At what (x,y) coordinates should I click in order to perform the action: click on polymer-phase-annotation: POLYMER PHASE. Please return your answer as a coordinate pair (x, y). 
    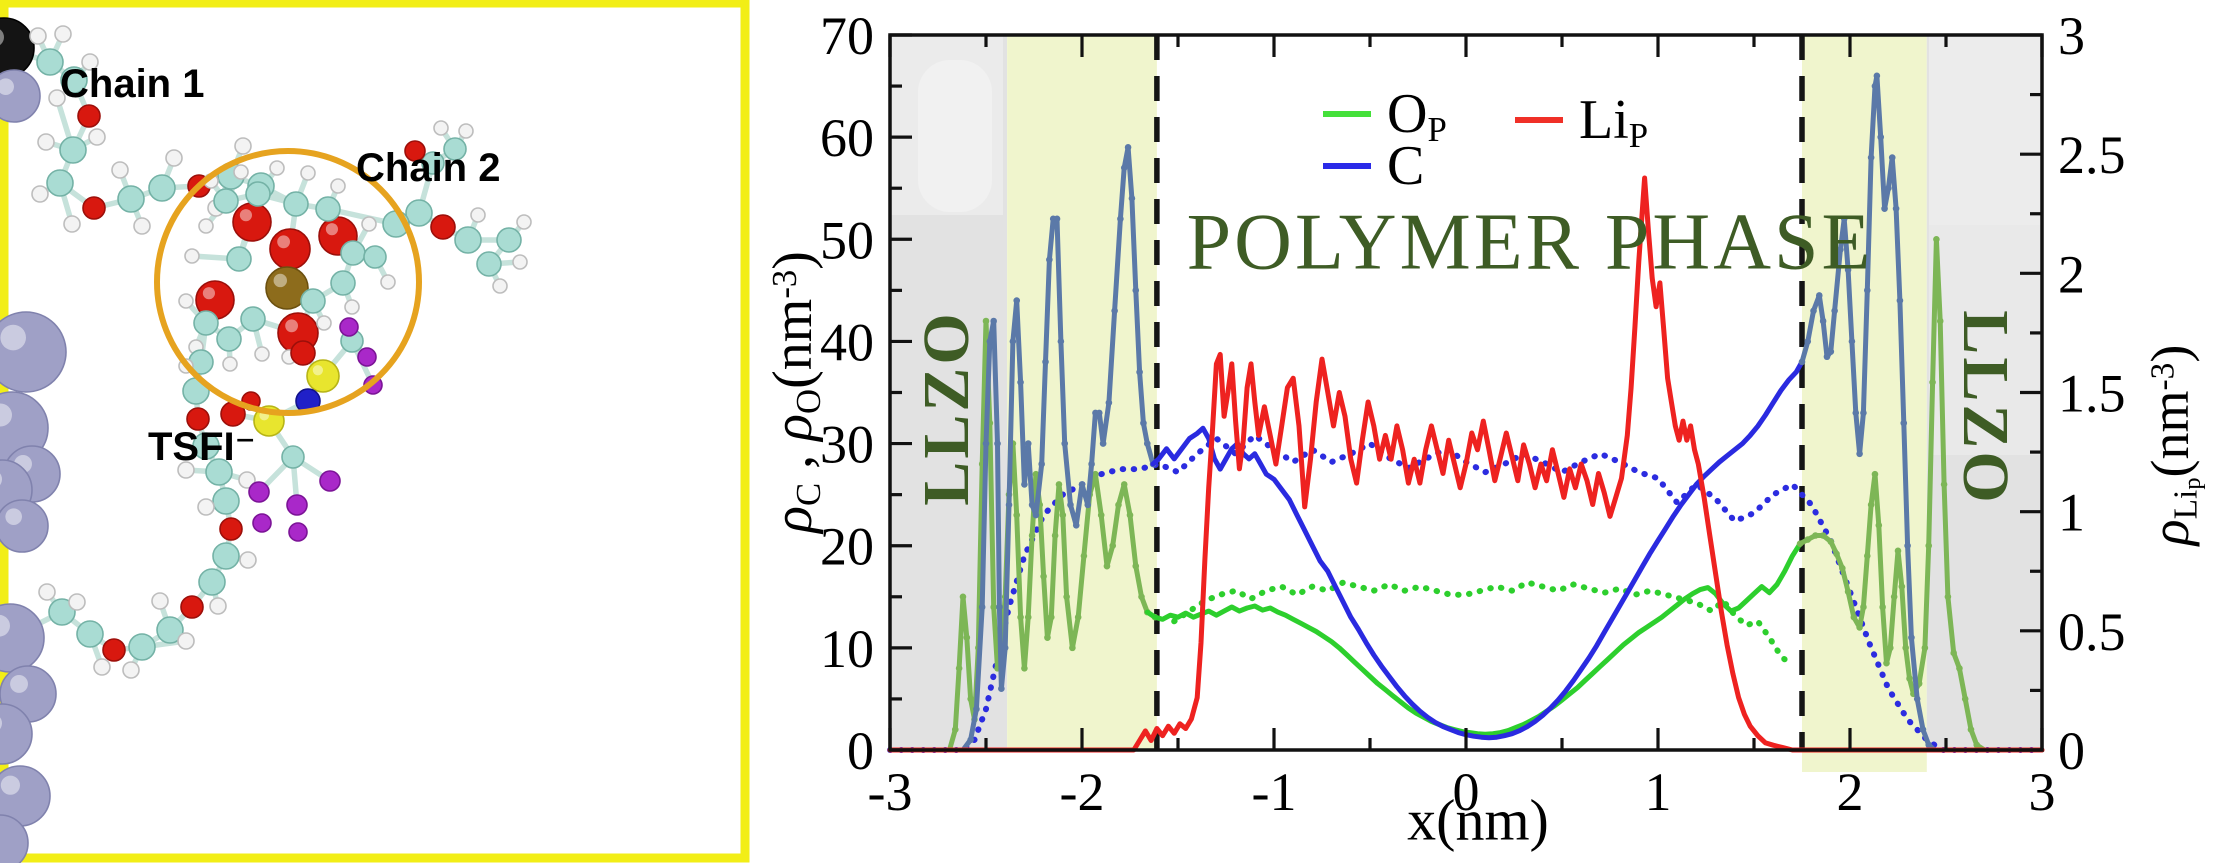
    Looking at the image, I should click on (1530, 242).